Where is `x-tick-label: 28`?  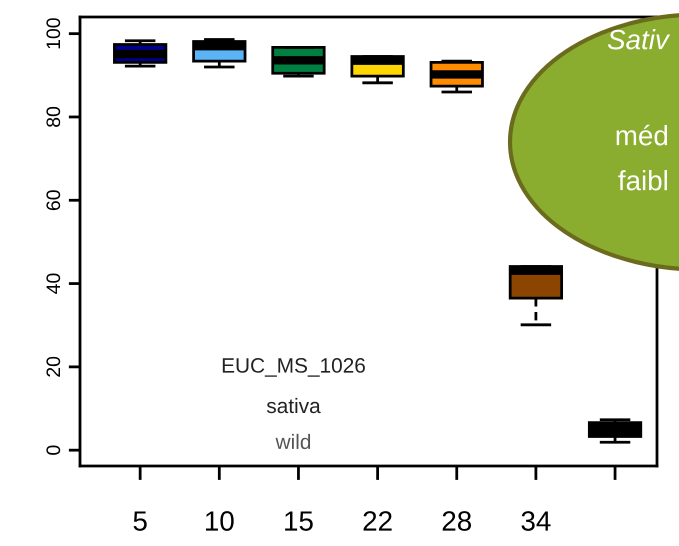
x-tick-label: 28 is located at coordinates (456, 521).